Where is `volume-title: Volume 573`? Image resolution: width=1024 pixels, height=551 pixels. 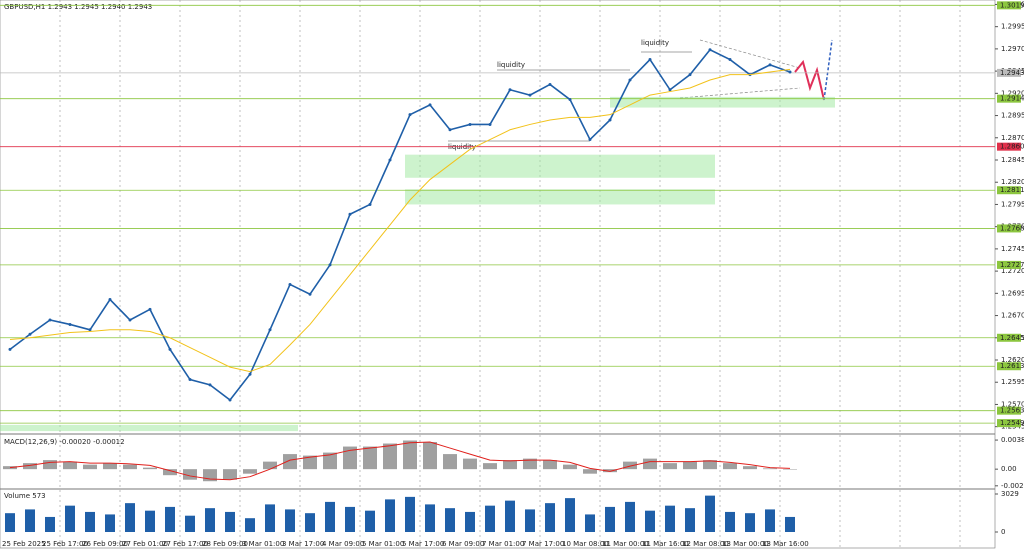 volume-title: Volume 573 is located at coordinates (25, 496).